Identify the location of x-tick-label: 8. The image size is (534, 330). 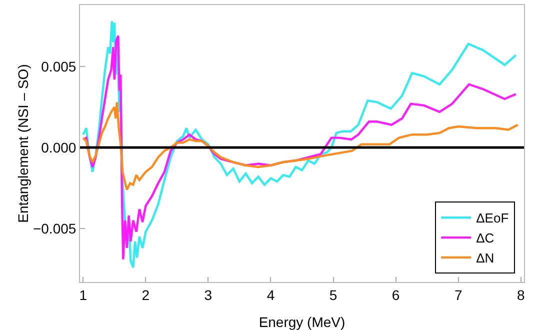
(520, 294).